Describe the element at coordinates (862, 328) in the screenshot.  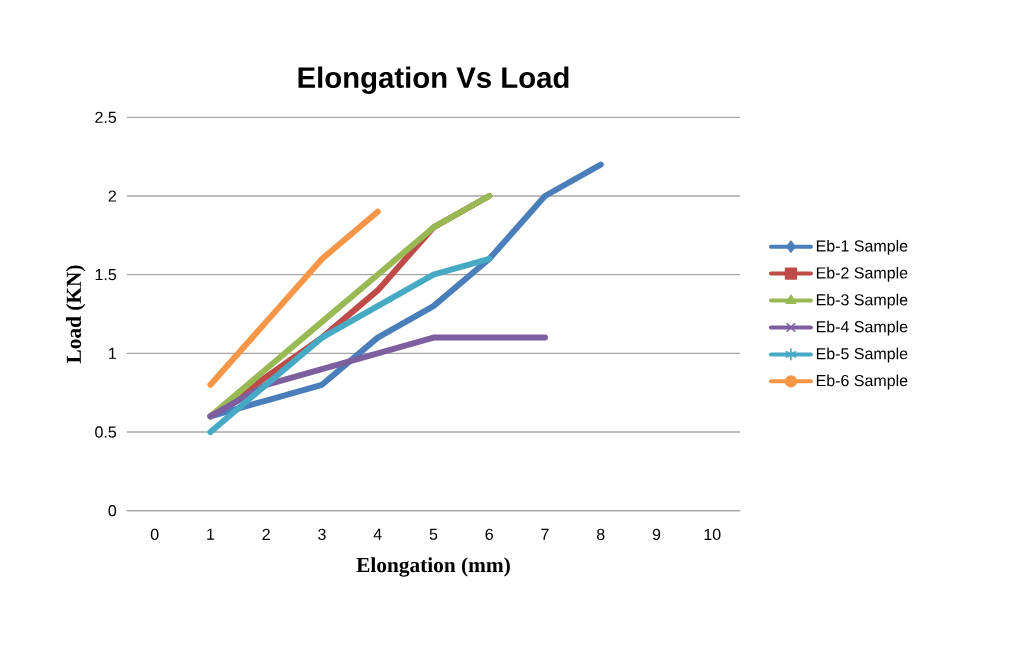
I see `legend-label: Eb-4 Sample` at that location.